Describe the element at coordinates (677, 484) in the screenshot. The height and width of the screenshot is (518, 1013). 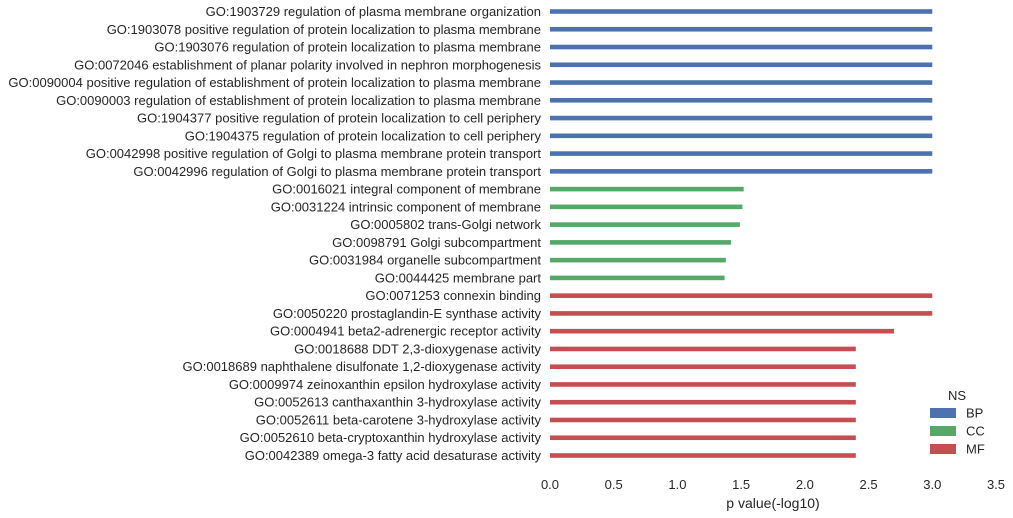
I see `x-tick-label: 1.0` at that location.